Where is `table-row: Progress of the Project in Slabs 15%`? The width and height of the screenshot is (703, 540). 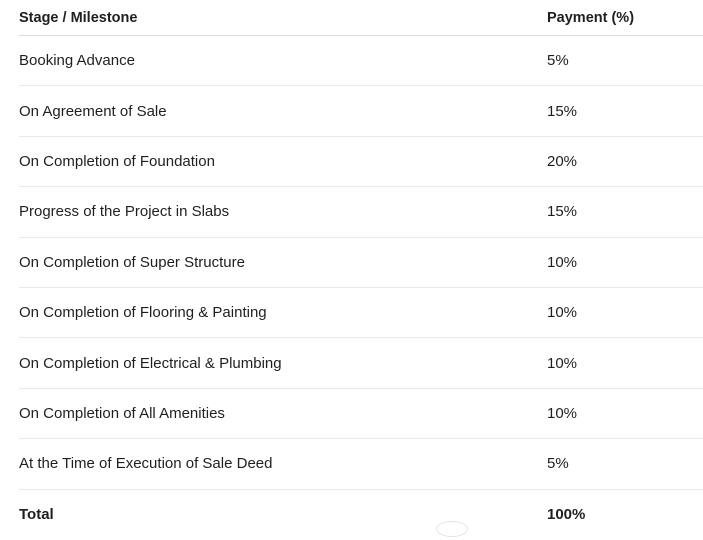
table-row: Progress of the Project in Slabs 15% is located at coordinates (361, 212).